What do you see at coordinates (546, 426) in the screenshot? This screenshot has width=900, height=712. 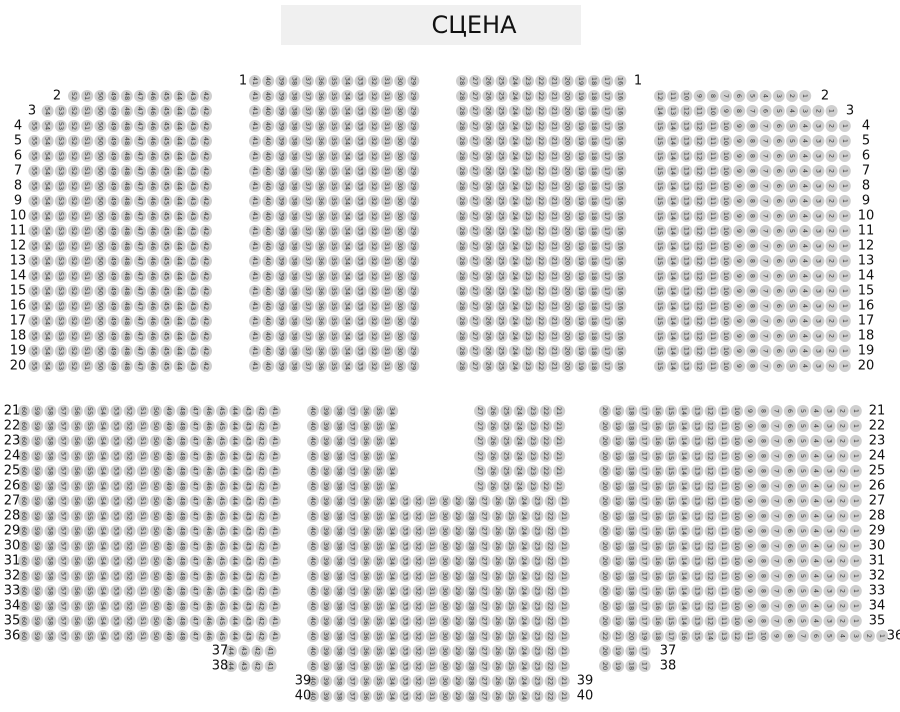 I see `seat: 22` at bounding box center [546, 426].